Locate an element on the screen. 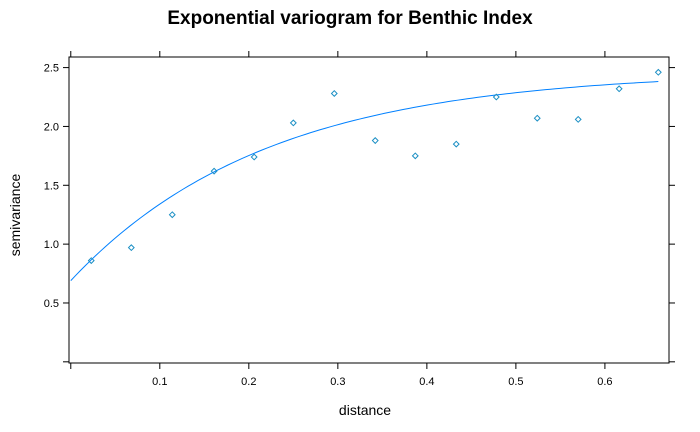 The image size is (700, 432). x-tick-label: 0.1 is located at coordinates (159, 382).